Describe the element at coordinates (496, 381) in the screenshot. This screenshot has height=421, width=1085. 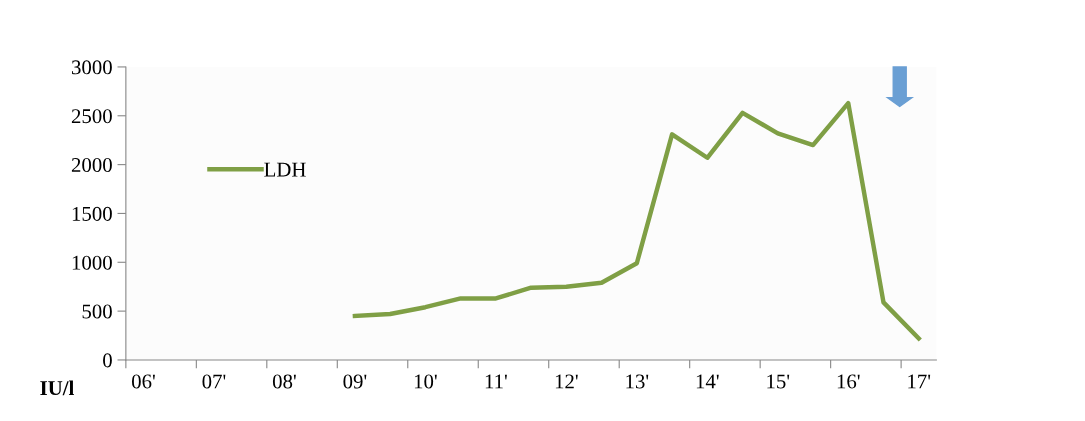
I see `x-tick-label: 11'` at that location.